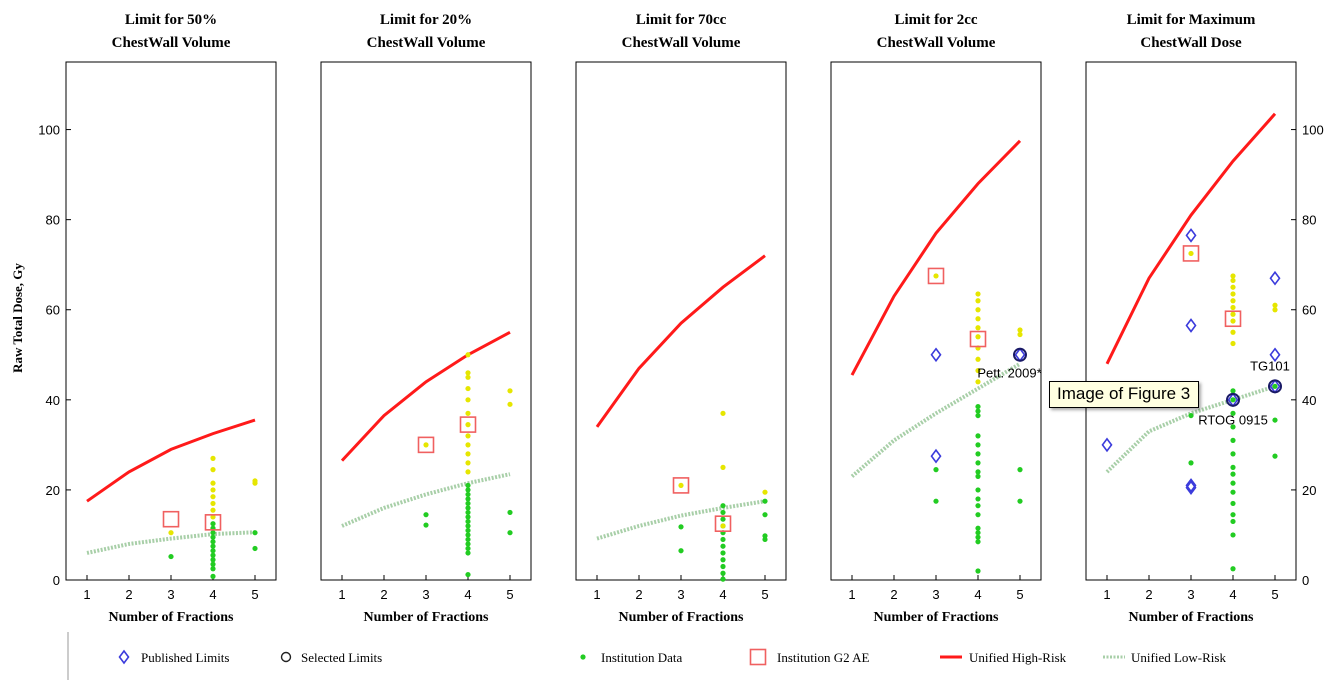  I want to click on figure-tooltip: Image of Figure 3, so click(1124, 394).